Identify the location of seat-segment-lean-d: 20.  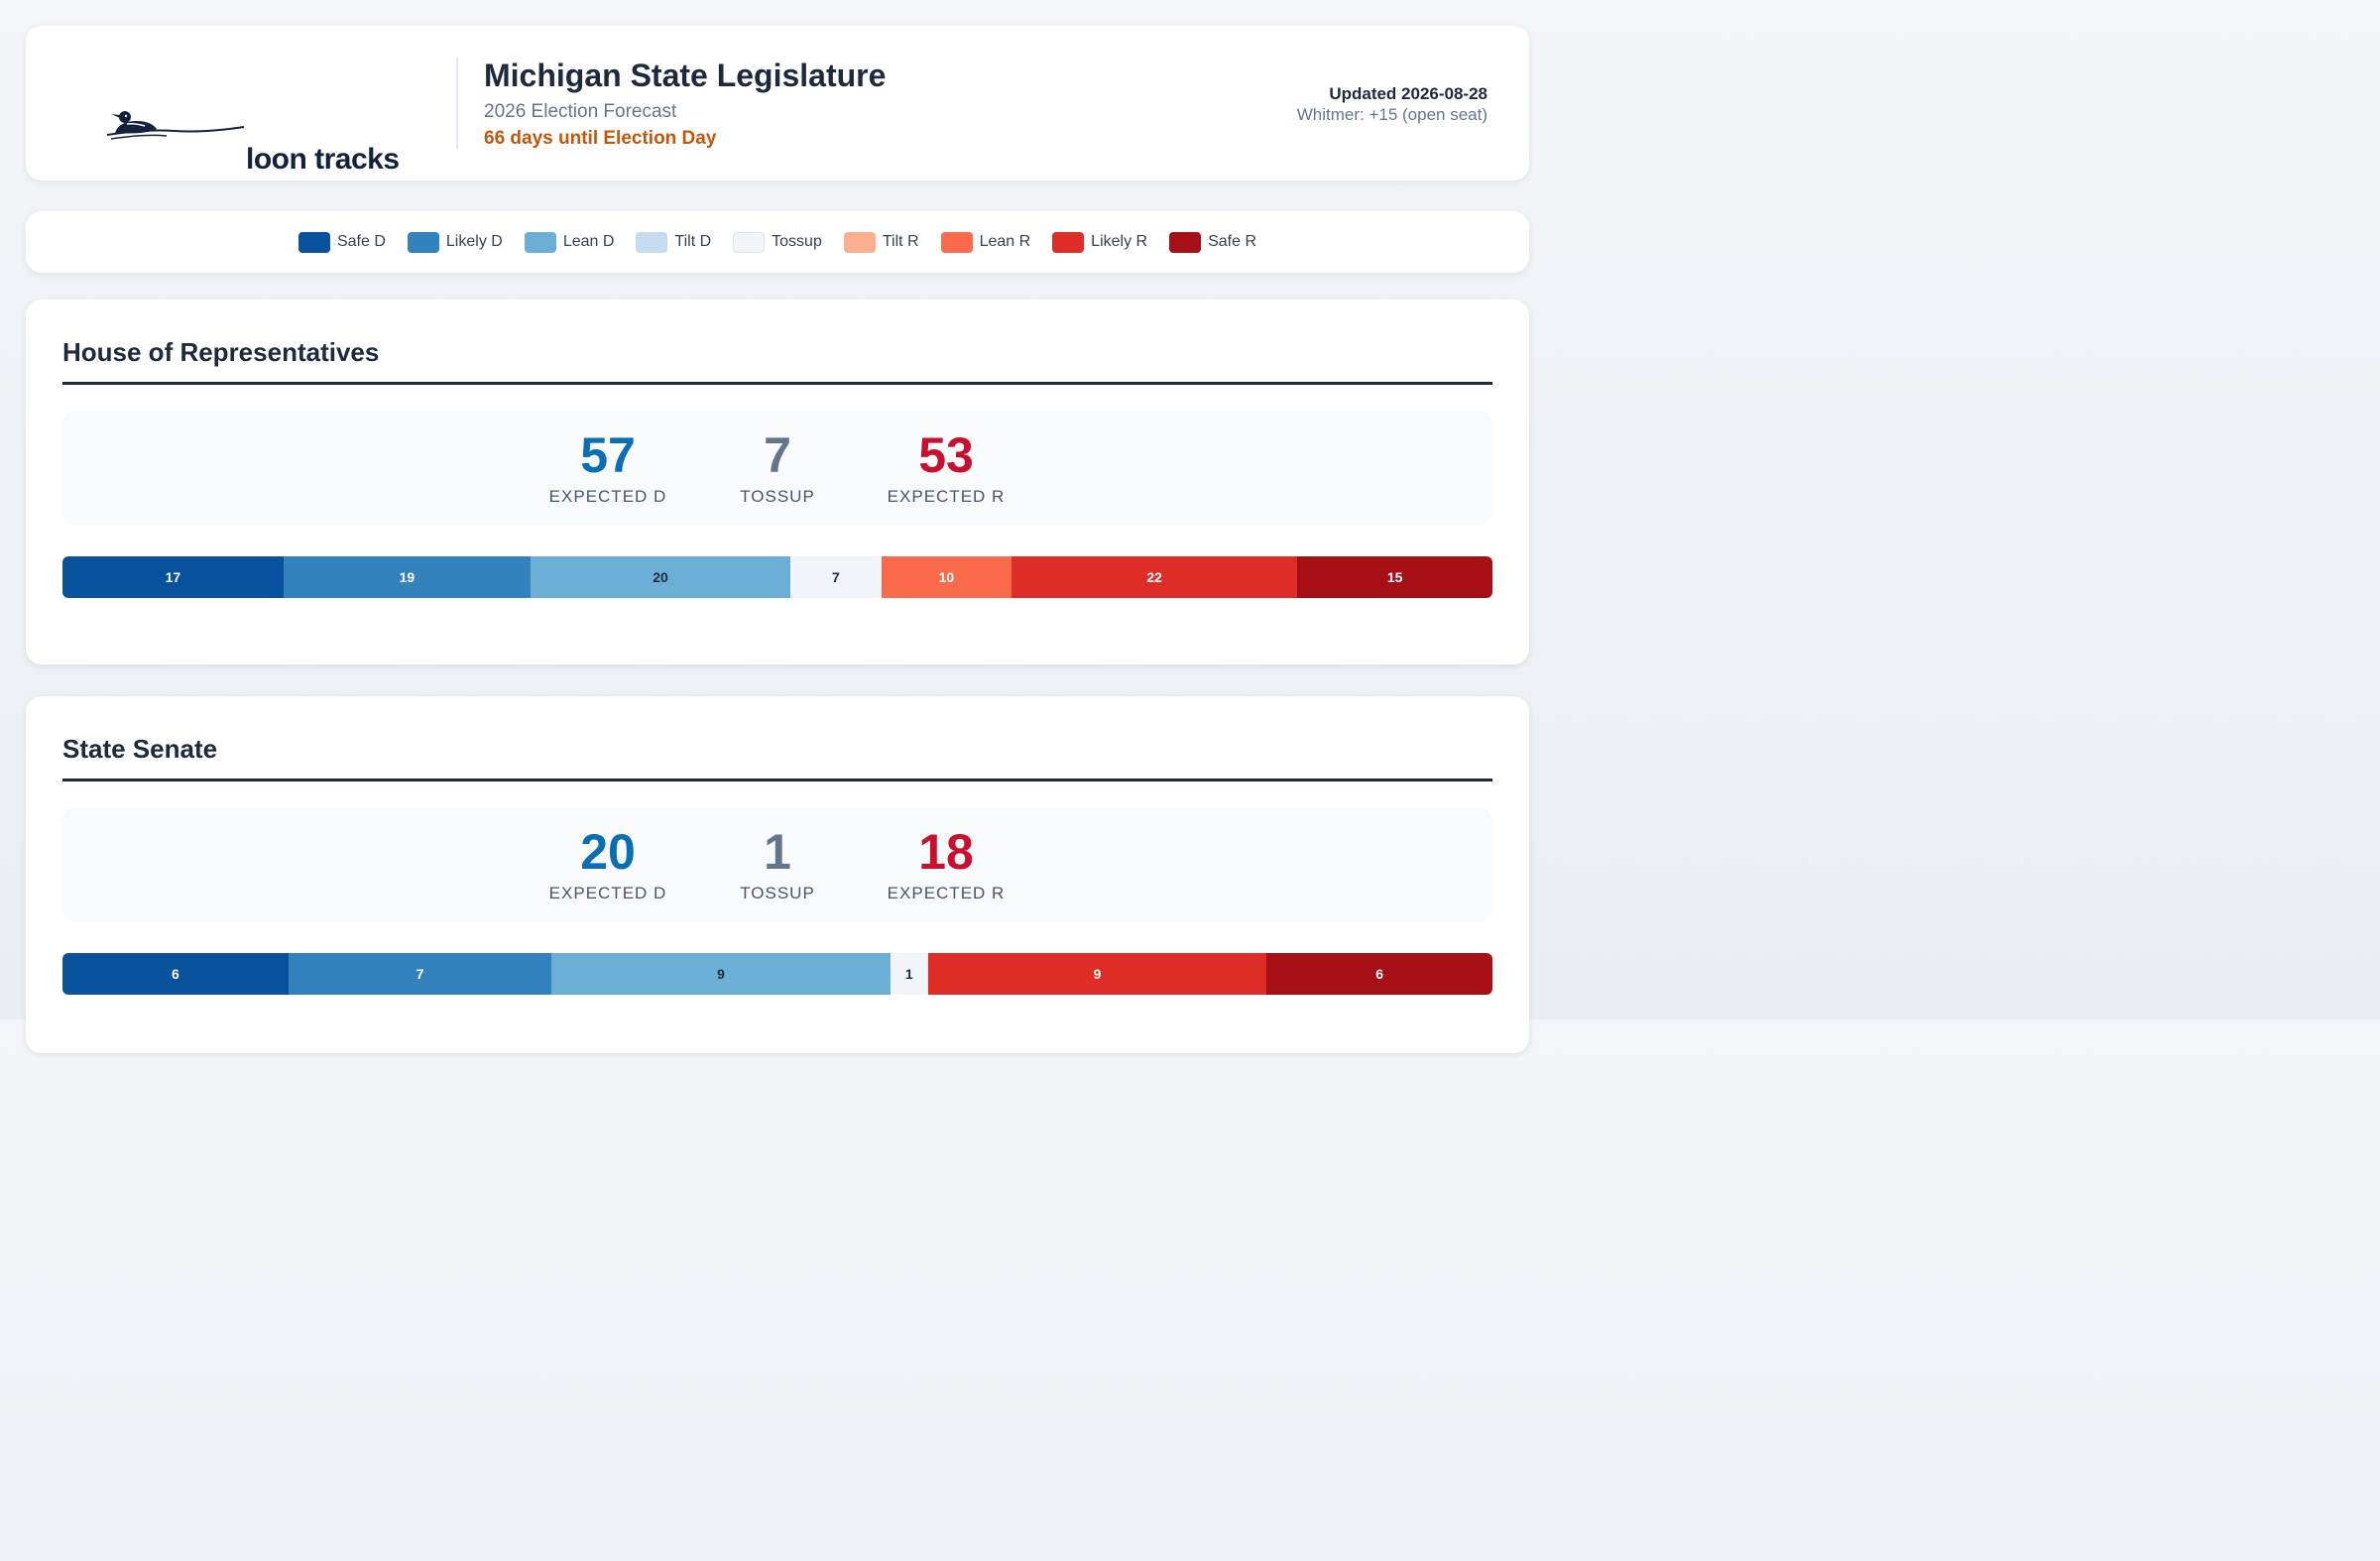
(660, 577).